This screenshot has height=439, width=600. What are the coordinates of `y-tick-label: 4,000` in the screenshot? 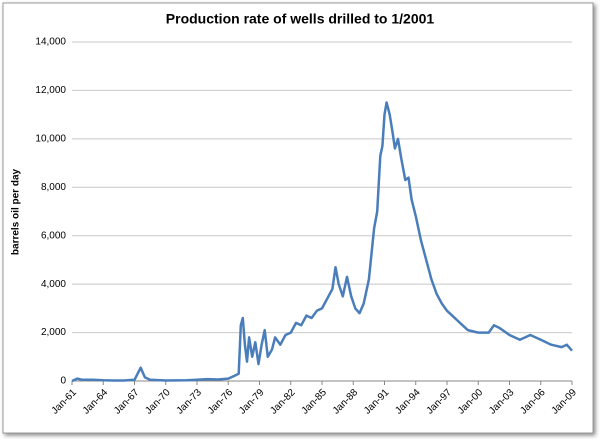 It's located at (53, 284).